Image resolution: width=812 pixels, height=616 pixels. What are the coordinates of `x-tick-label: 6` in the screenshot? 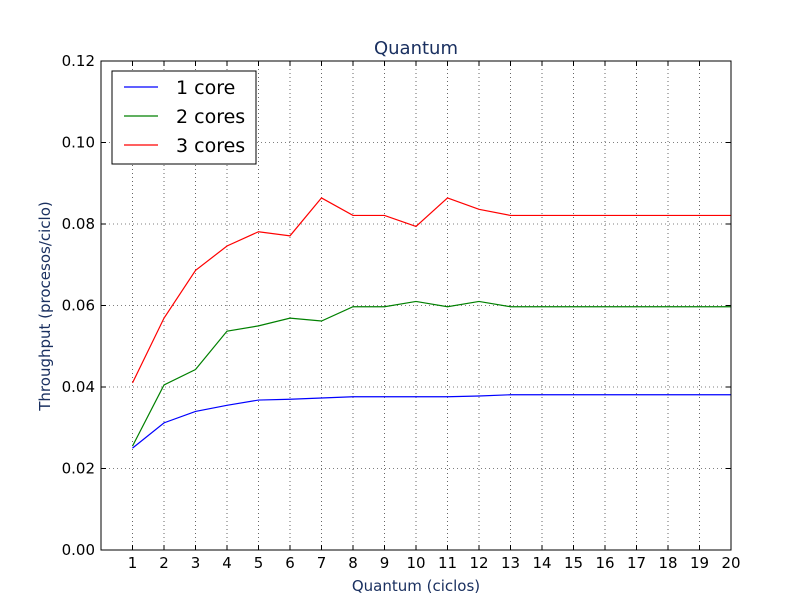 It's located at (290, 563).